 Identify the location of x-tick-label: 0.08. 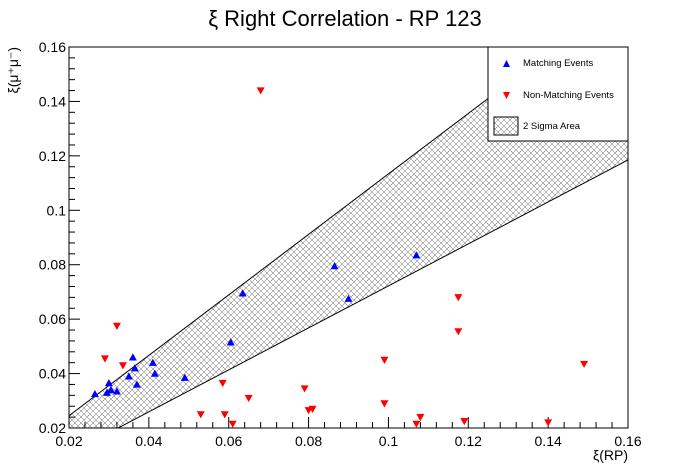
(308, 441).